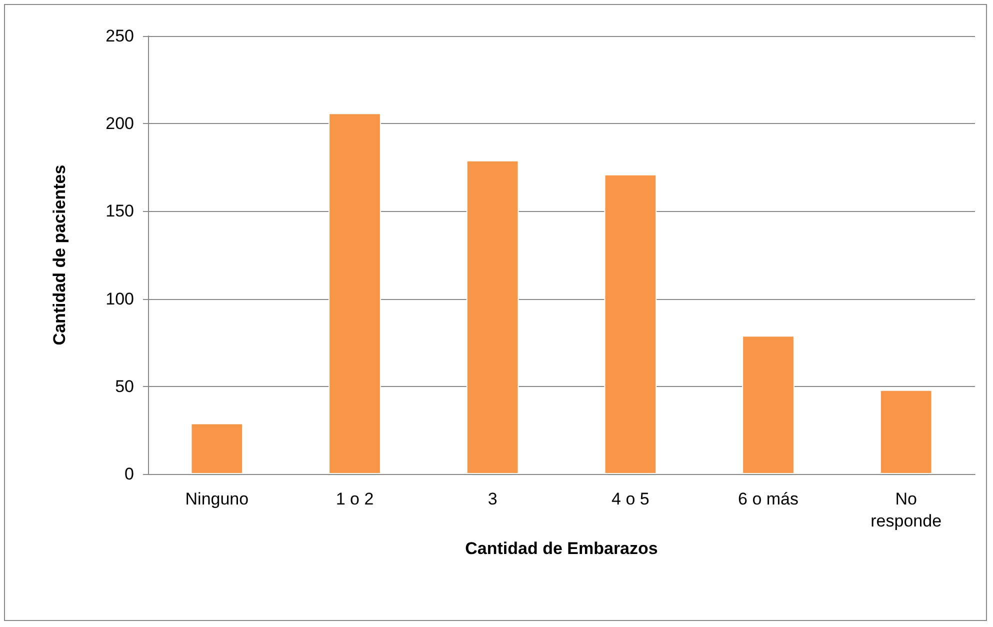 This screenshot has width=993, height=627. Describe the element at coordinates (120, 211) in the screenshot. I see `y-tick-label: 150` at that location.